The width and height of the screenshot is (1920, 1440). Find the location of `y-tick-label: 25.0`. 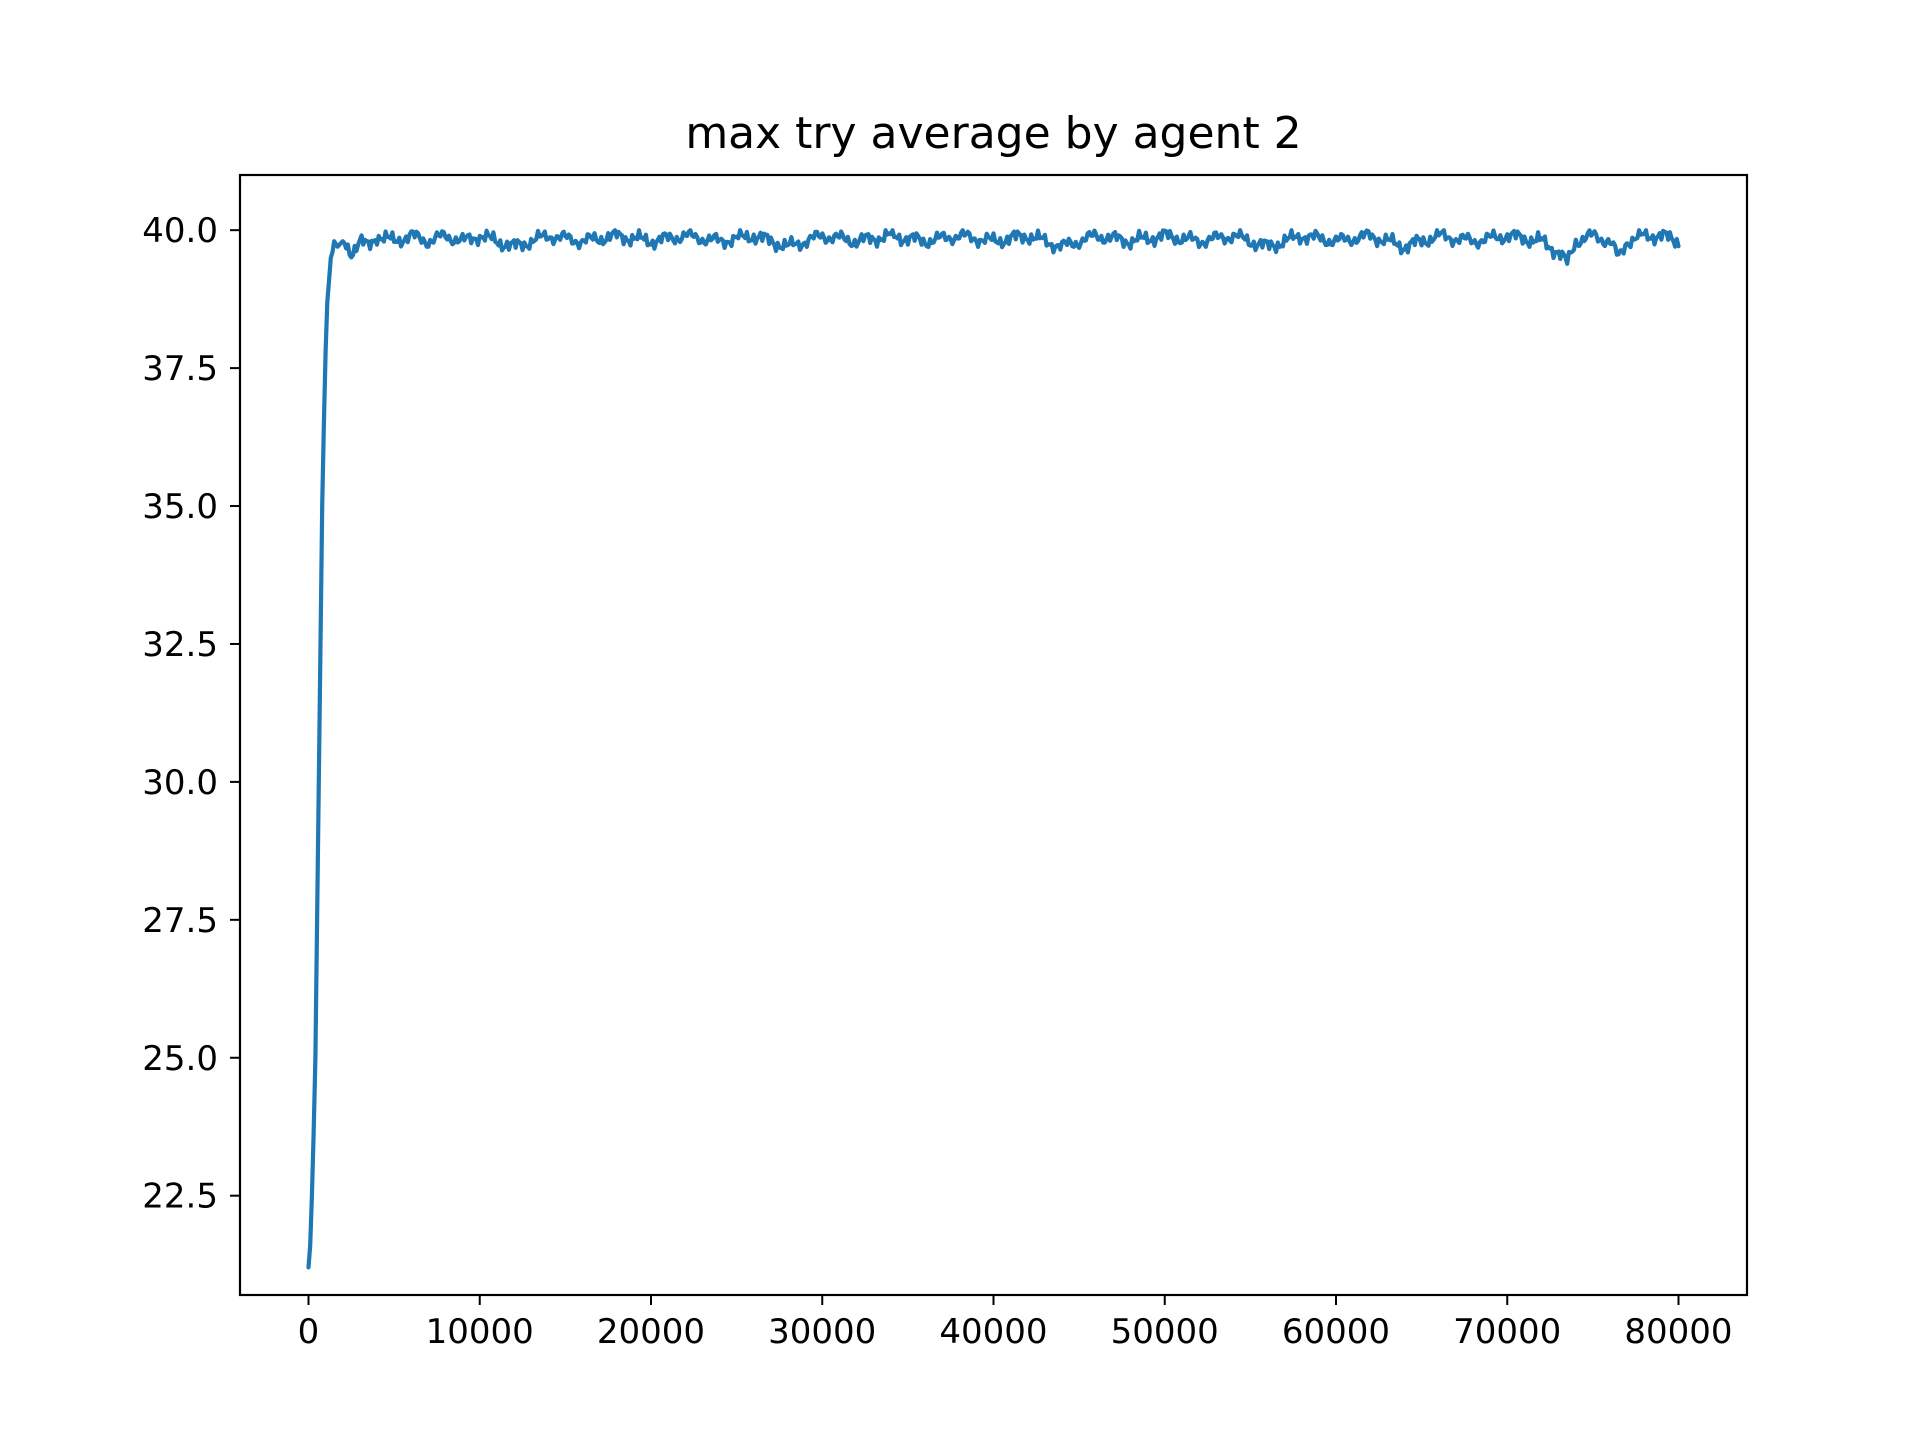

y-tick-label: 25.0 is located at coordinates (180, 1059).